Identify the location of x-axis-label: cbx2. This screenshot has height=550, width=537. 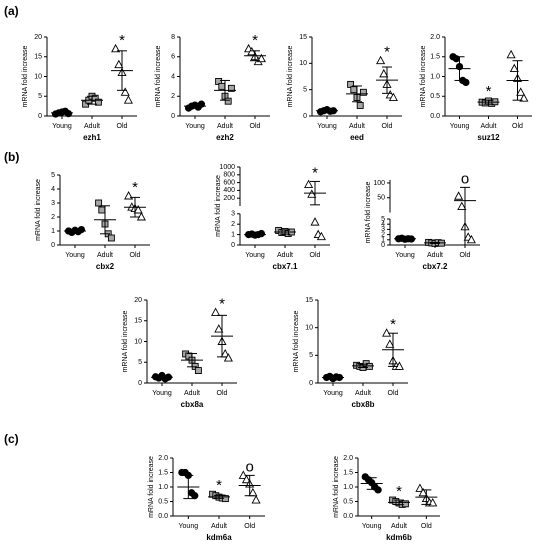
(105, 266).